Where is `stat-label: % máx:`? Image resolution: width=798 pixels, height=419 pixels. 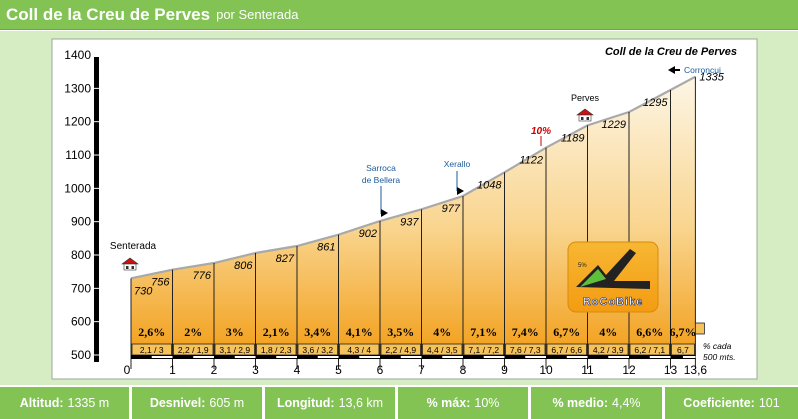
stat-label: % máx: is located at coordinates (448, 403).